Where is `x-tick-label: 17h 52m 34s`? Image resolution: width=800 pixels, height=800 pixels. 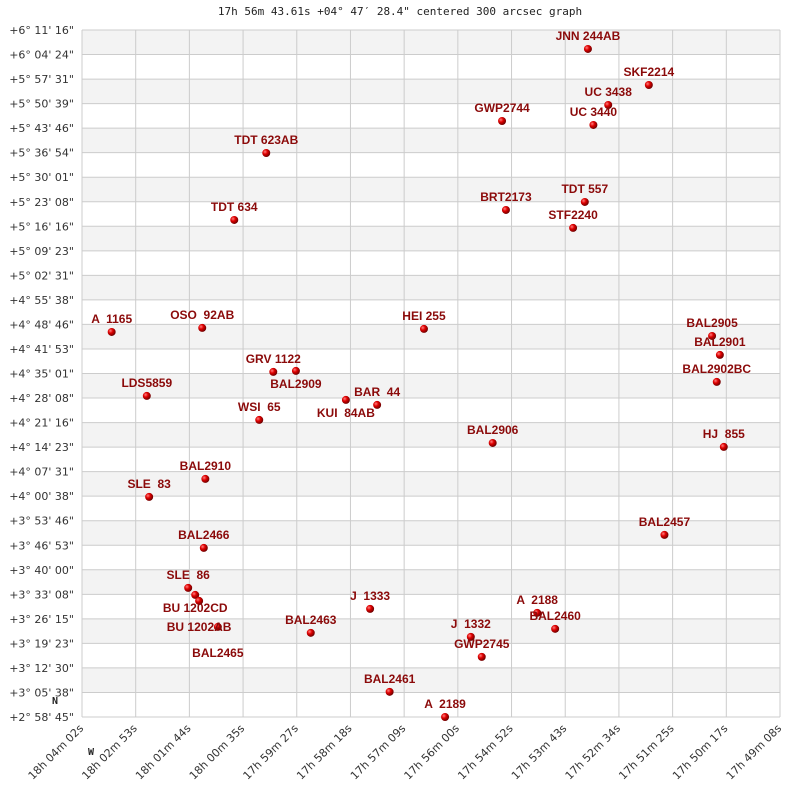
x-tick-label: 17h 52m 34s is located at coordinates (593, 752).